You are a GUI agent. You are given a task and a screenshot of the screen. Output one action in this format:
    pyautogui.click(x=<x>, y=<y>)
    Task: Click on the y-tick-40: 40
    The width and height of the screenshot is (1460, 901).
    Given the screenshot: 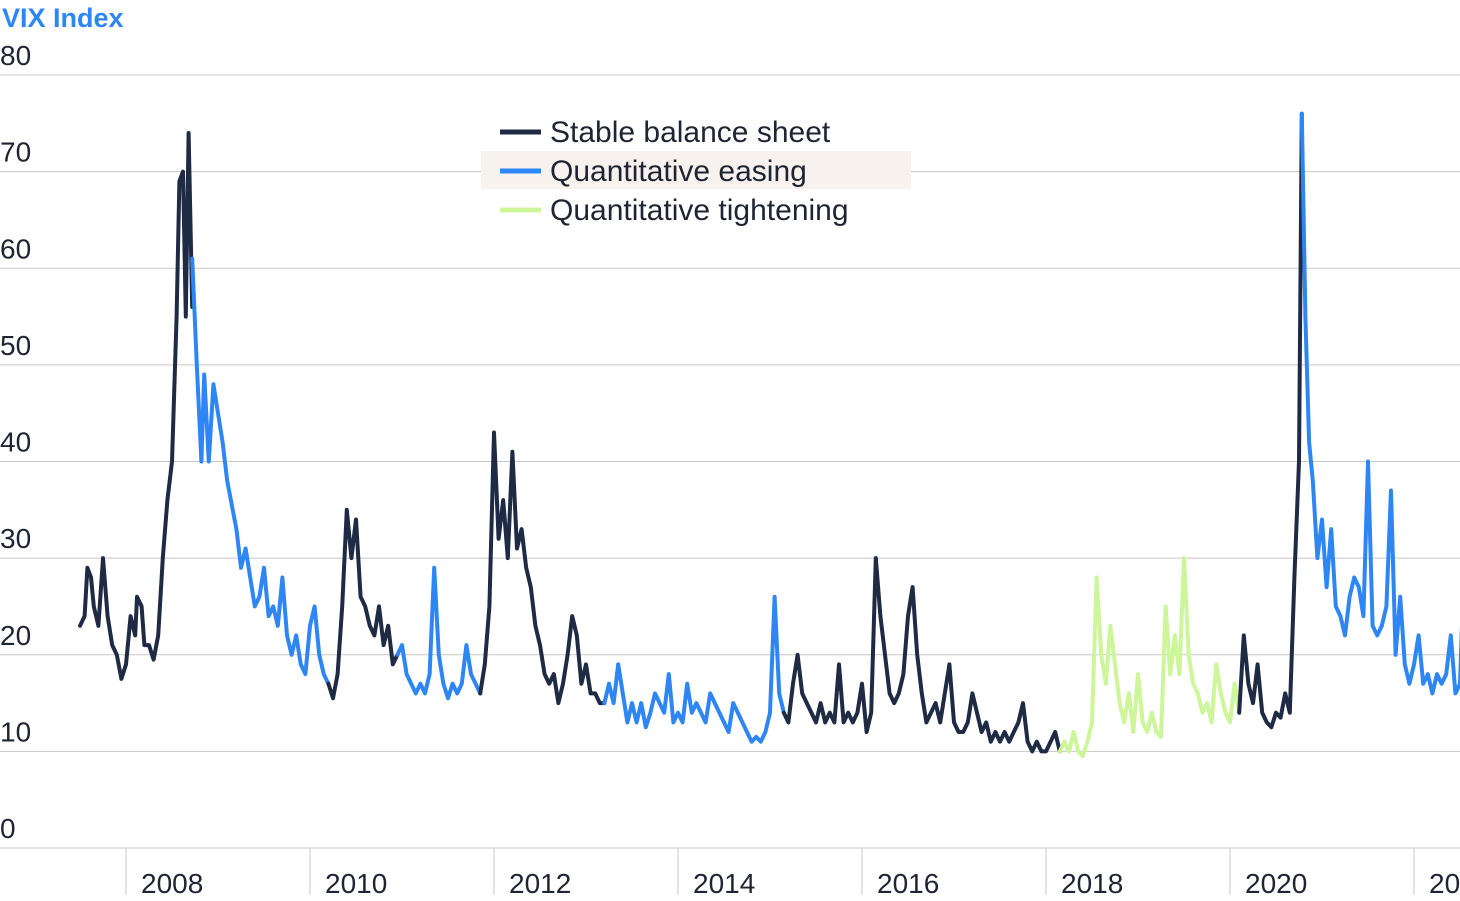 What is the action you would take?
    pyautogui.click(x=15, y=442)
    